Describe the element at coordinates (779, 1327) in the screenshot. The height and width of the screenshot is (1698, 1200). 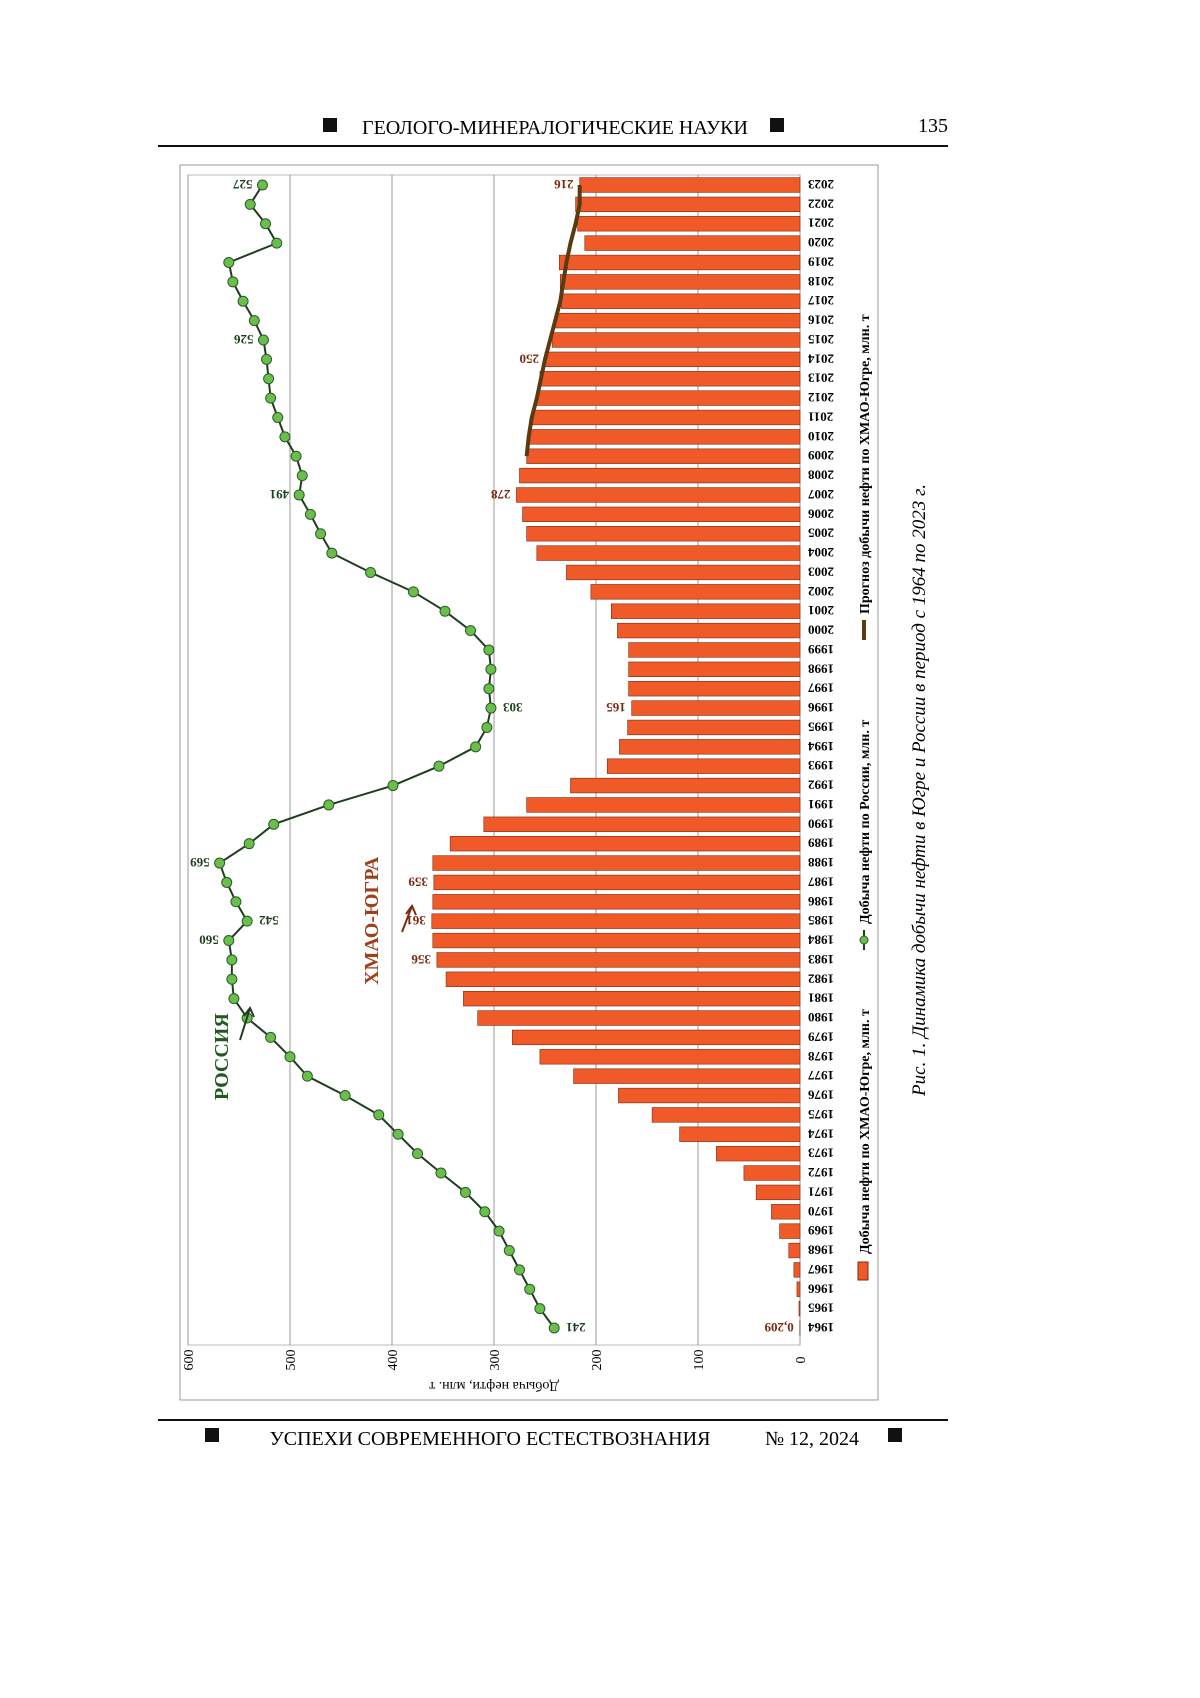
I see `data-label: 0,209` at that location.